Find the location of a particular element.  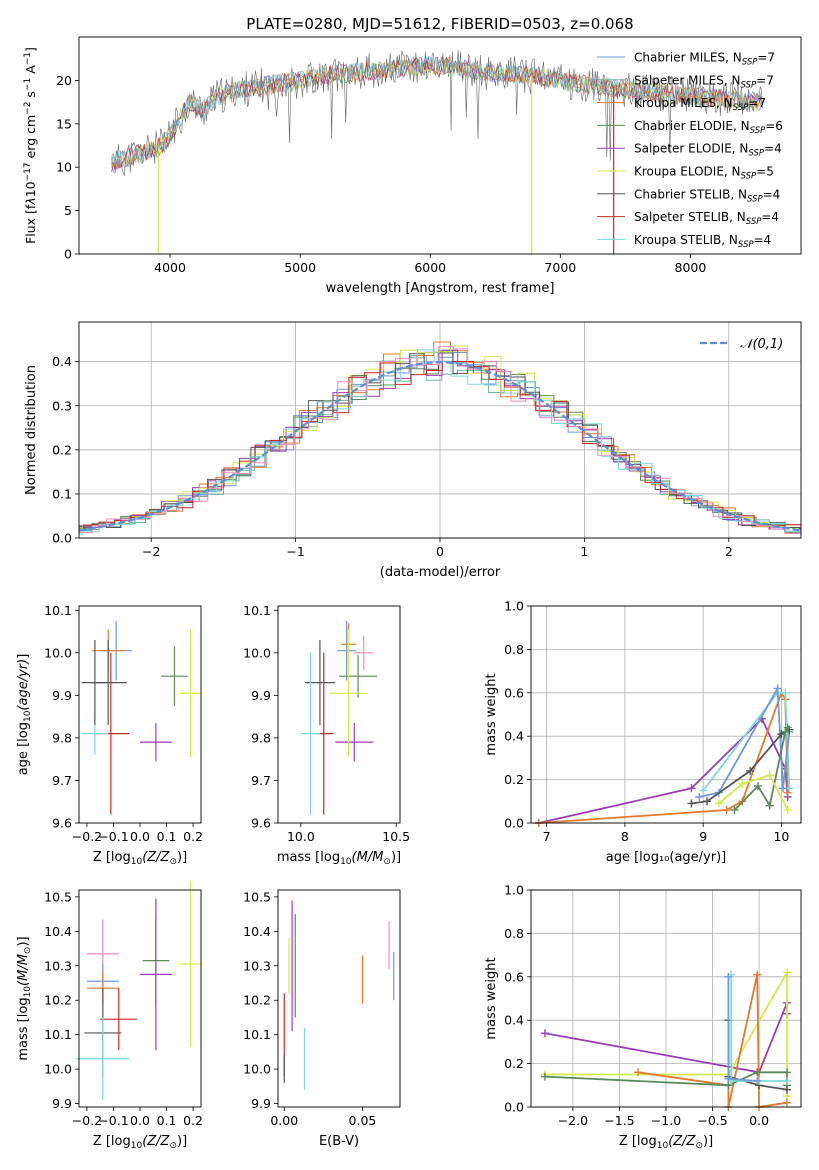

y-tick-label: 10.2 is located at coordinates (257, 1000).